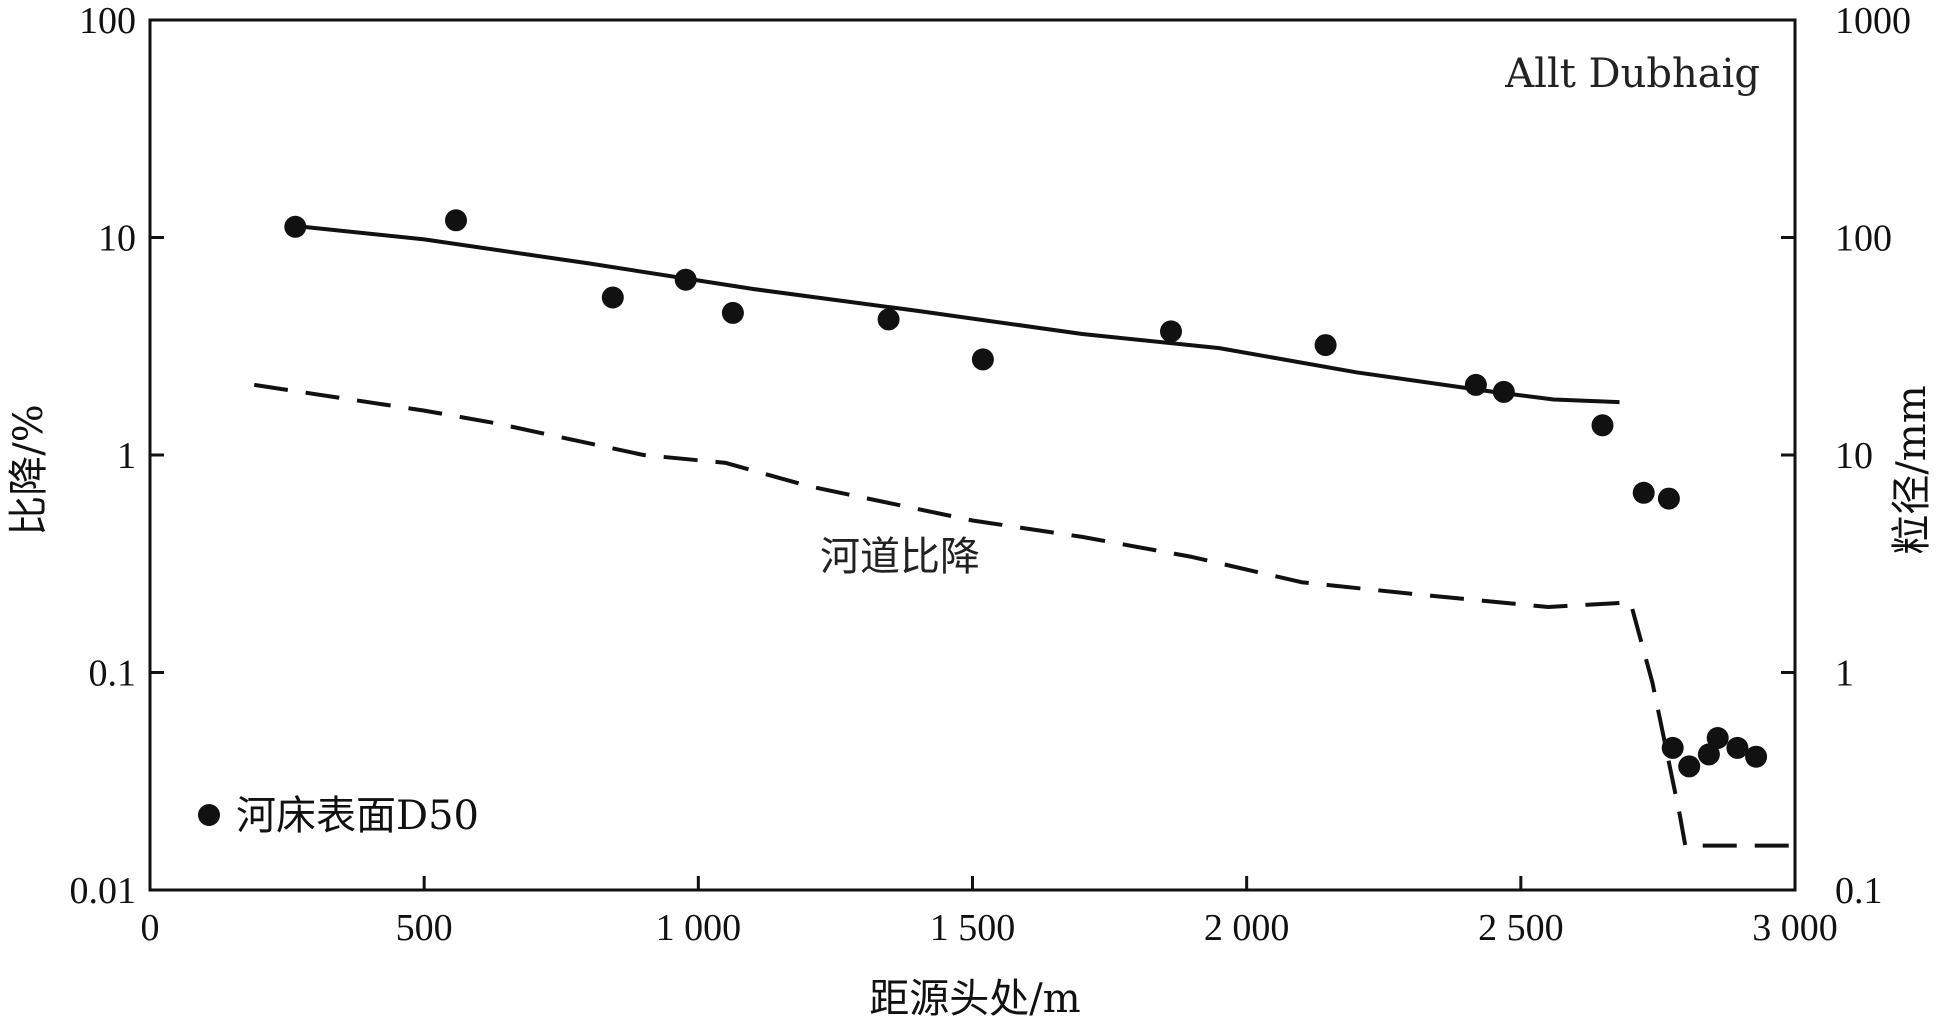  Describe the element at coordinates (699, 928) in the screenshot. I see `x-tick-label: 1 000` at that location.